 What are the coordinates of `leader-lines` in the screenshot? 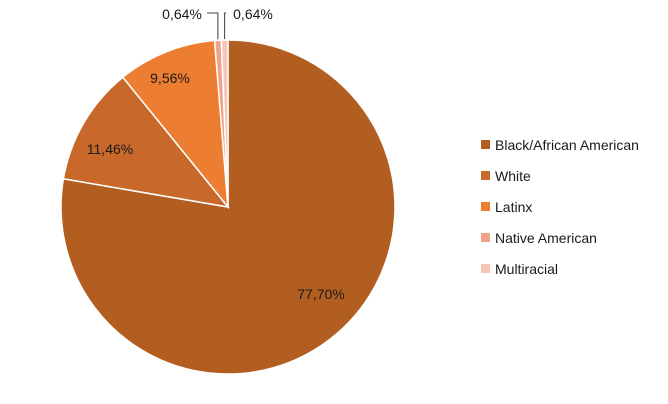 It's located at (216, 26).